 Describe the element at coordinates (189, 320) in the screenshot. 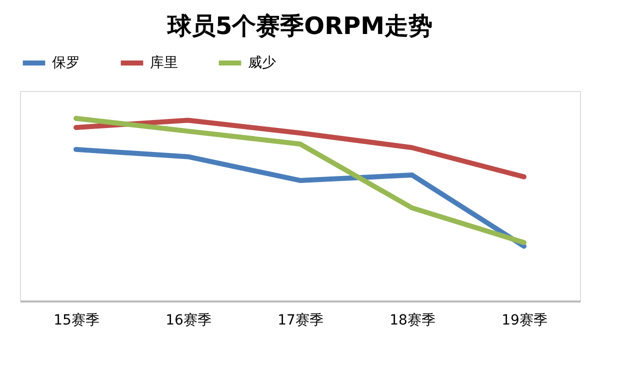

I see `x-tick-label: 16赛季` at that location.